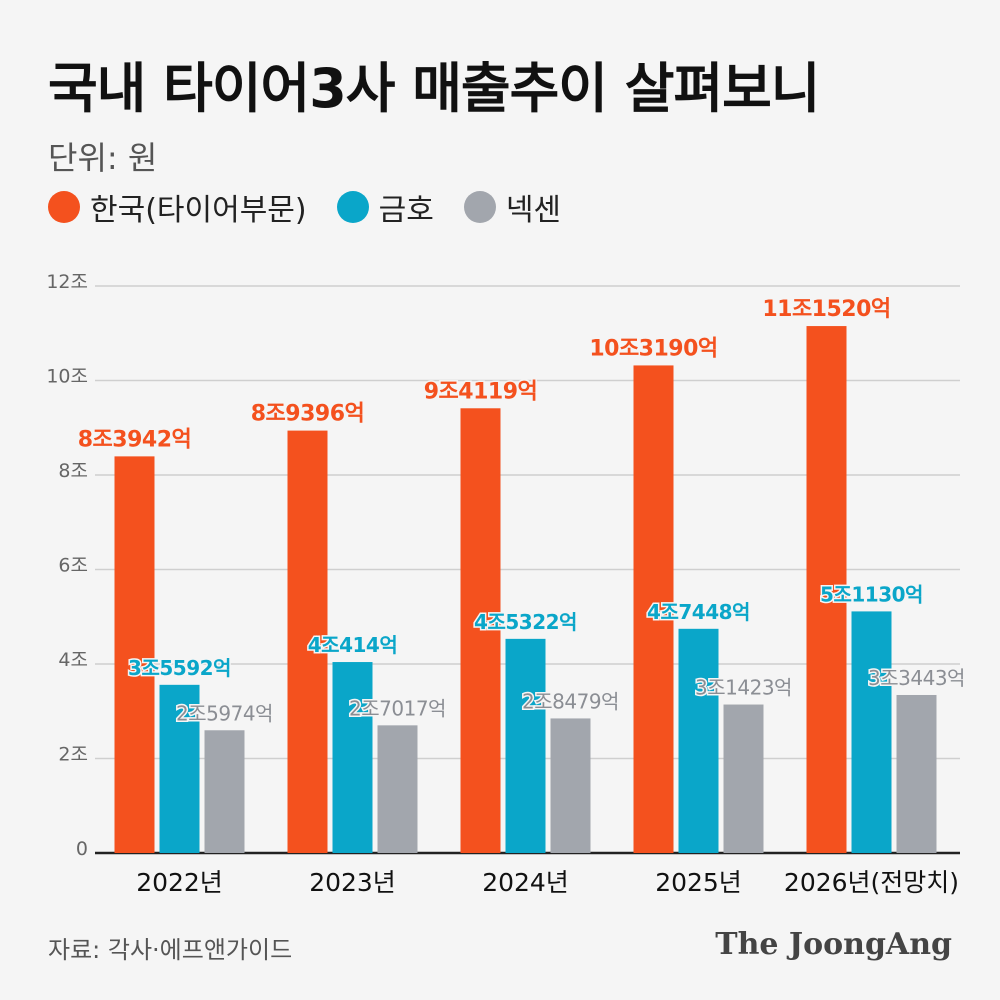 The image size is (1000, 1000). Describe the element at coordinates (64, 207) in the screenshot. I see `legend-dot-hankook` at that location.